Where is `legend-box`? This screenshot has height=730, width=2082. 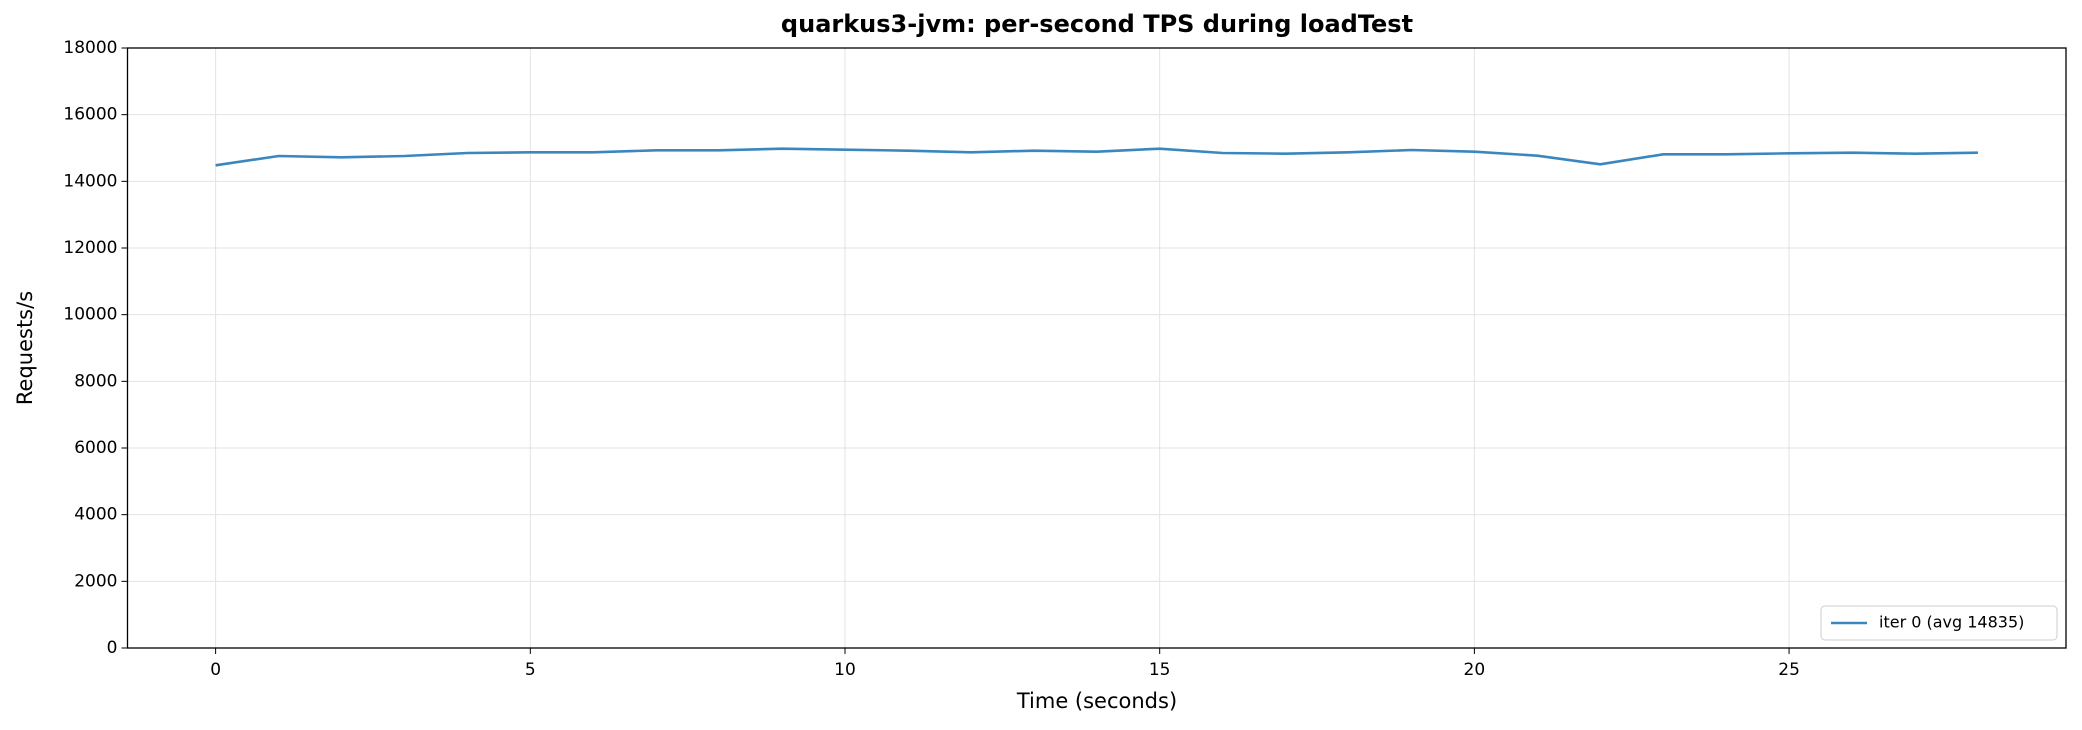 legend-box is located at coordinates (1939, 623).